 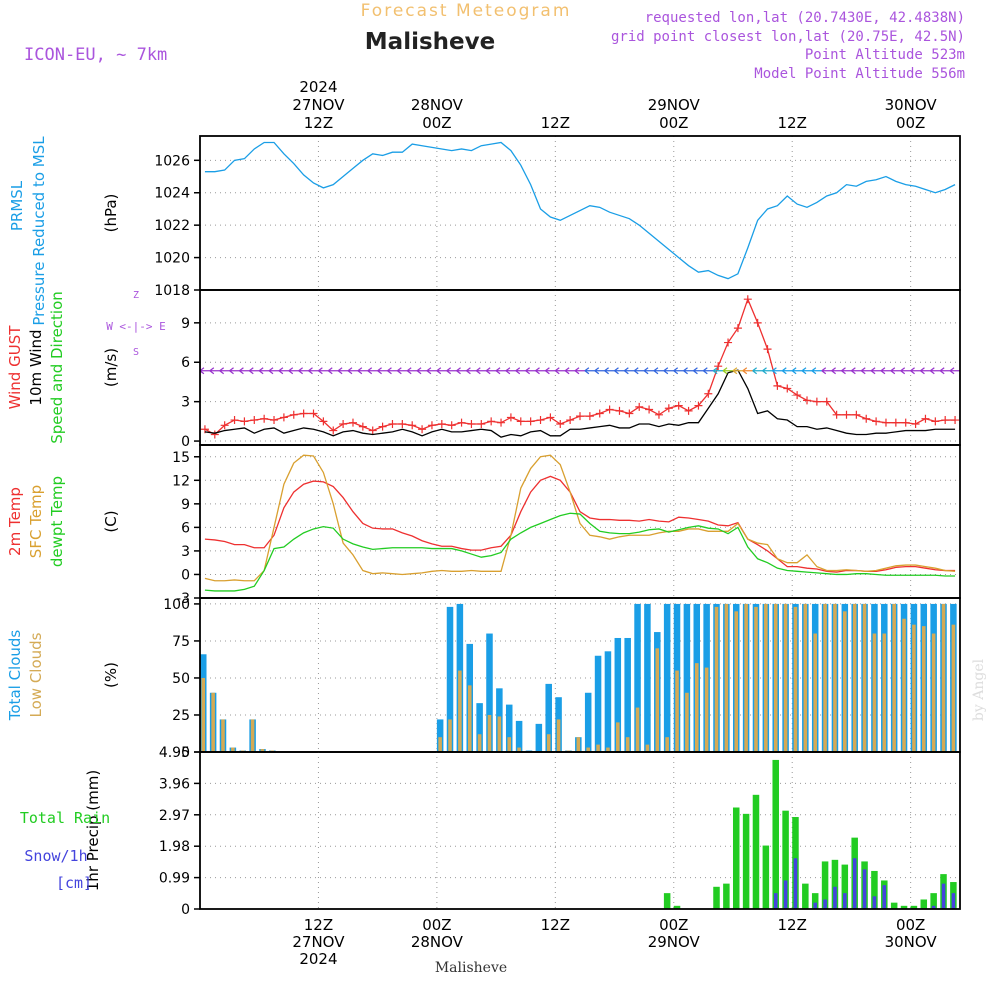 What do you see at coordinates (65, 818) in the screenshot?
I see `total-rain-label: Total Rain` at bounding box center [65, 818].